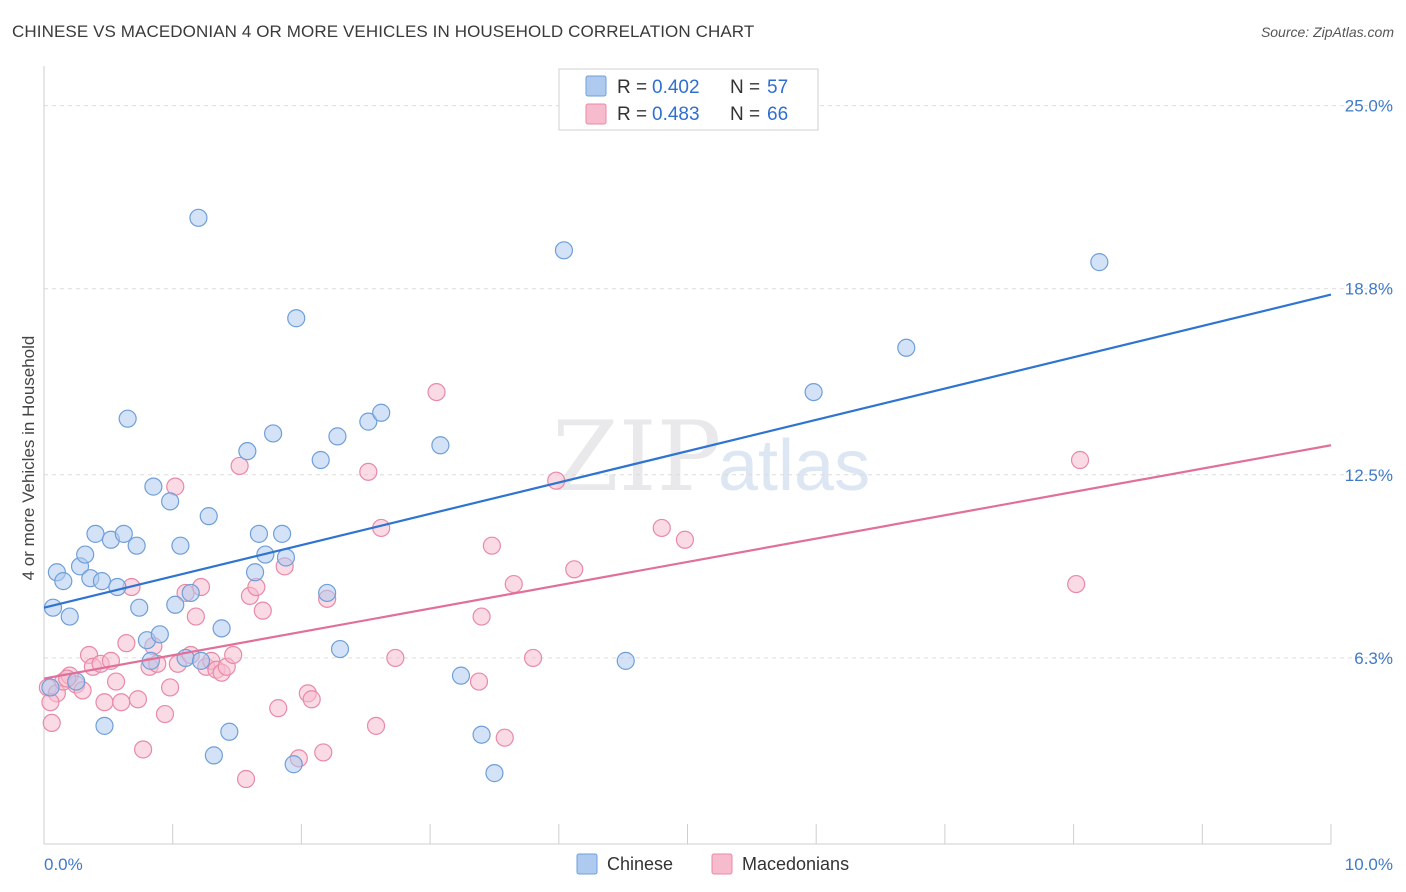 Image resolution: width=1406 pixels, height=892 pixels. What do you see at coordinates (636, 457) in the screenshot?
I see `watermark-zip: ZIP` at bounding box center [636, 457].